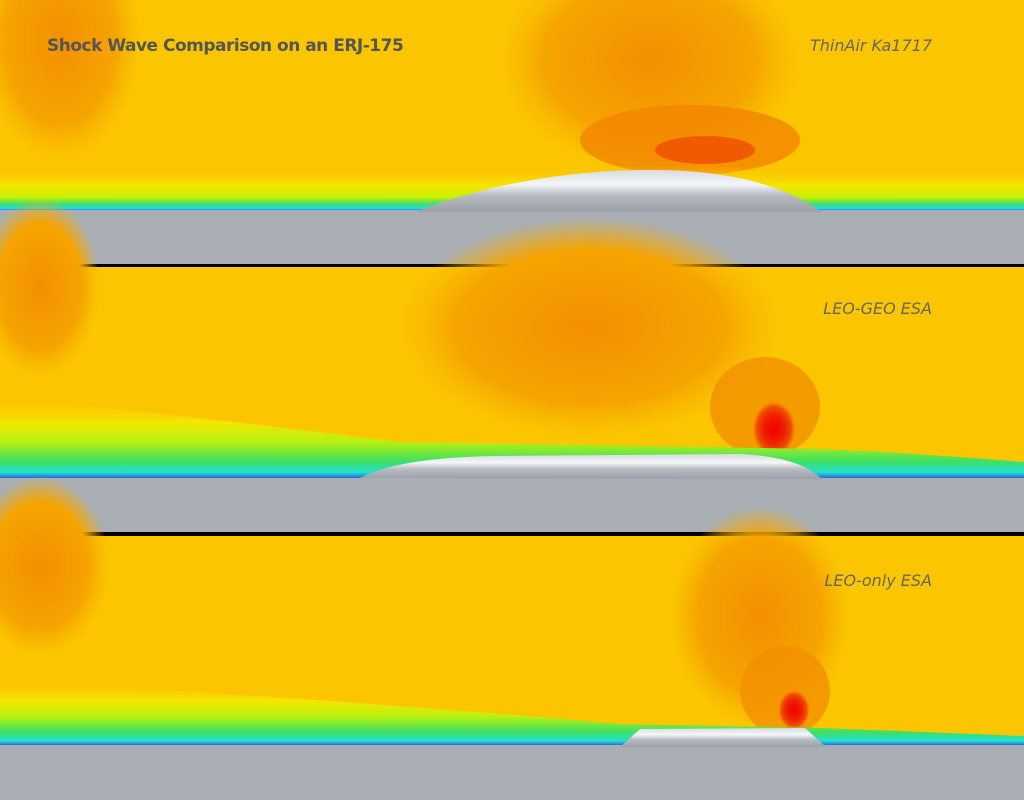 The height and width of the screenshot is (800, 1024). Describe the element at coordinates (878, 580) in the screenshot. I see `panel-label: LEO-only ESA` at that location.